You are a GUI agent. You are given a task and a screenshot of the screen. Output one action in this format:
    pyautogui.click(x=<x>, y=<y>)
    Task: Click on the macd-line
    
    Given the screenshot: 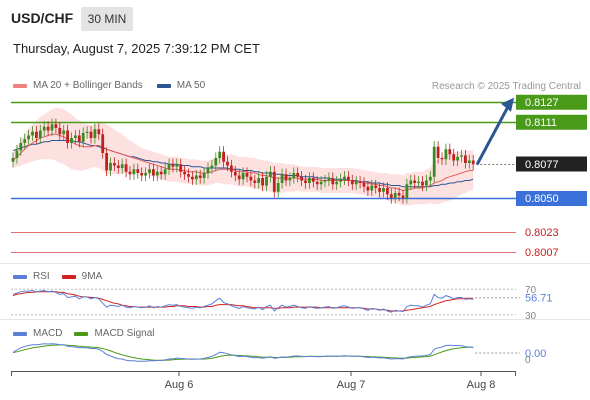 What is the action you would take?
    pyautogui.click(x=243, y=352)
    